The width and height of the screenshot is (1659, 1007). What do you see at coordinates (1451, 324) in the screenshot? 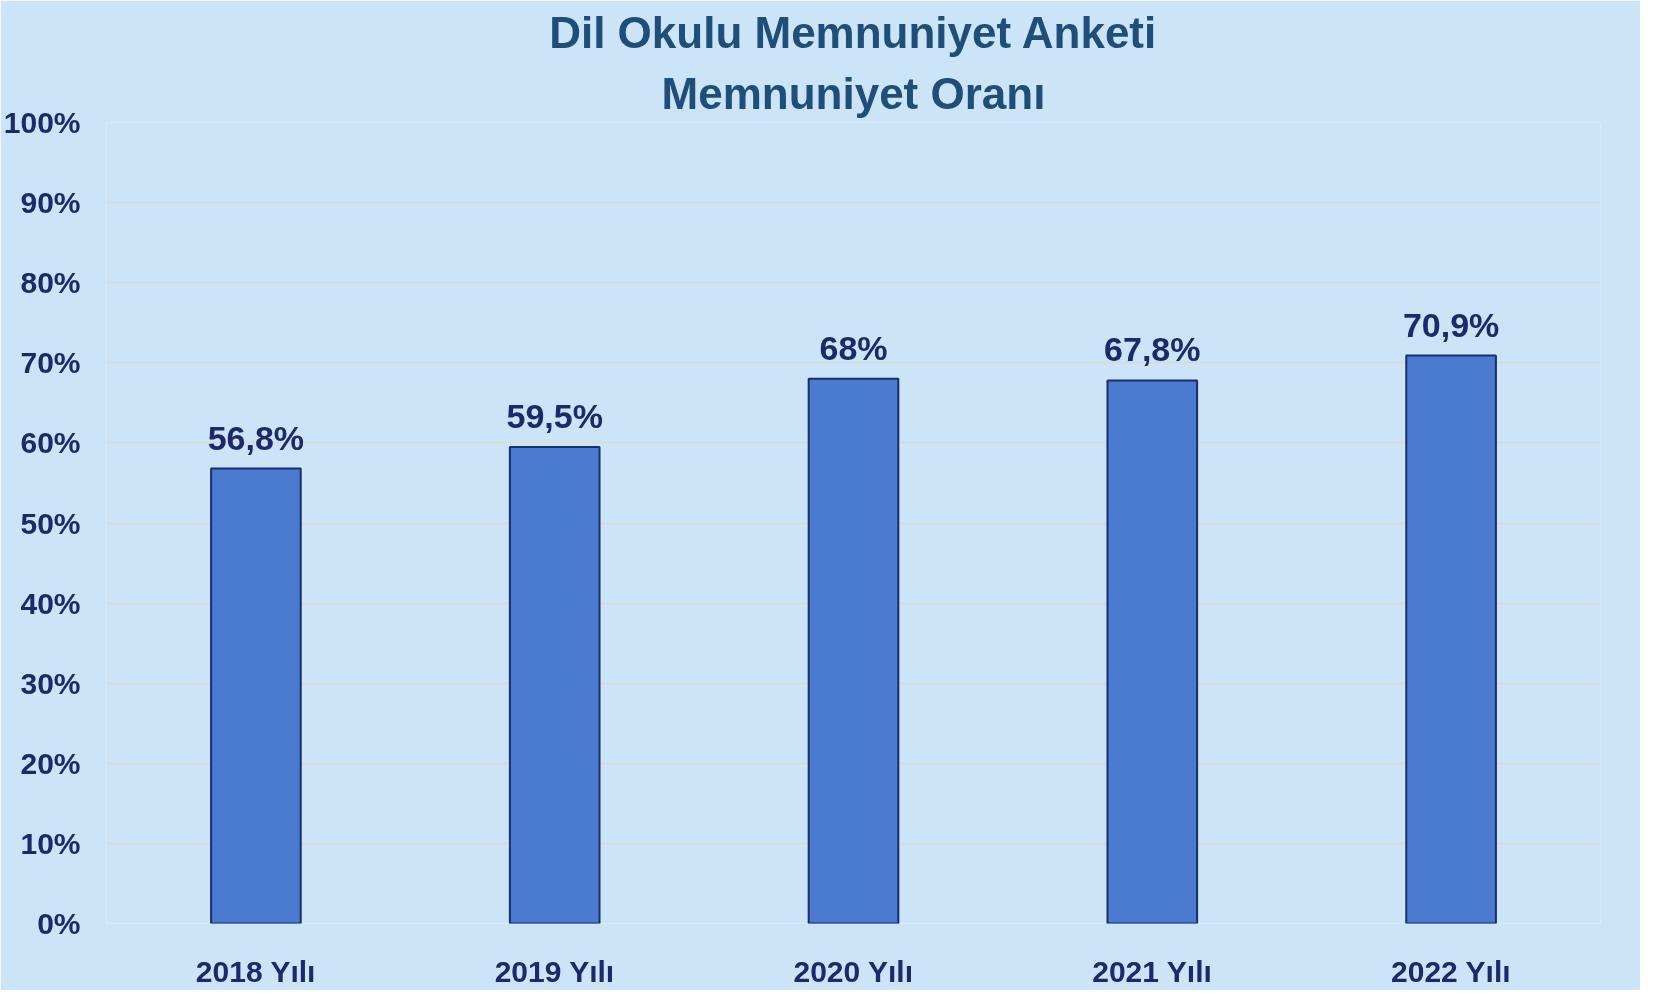
I see `data-label: 70,9%` at bounding box center [1451, 324].